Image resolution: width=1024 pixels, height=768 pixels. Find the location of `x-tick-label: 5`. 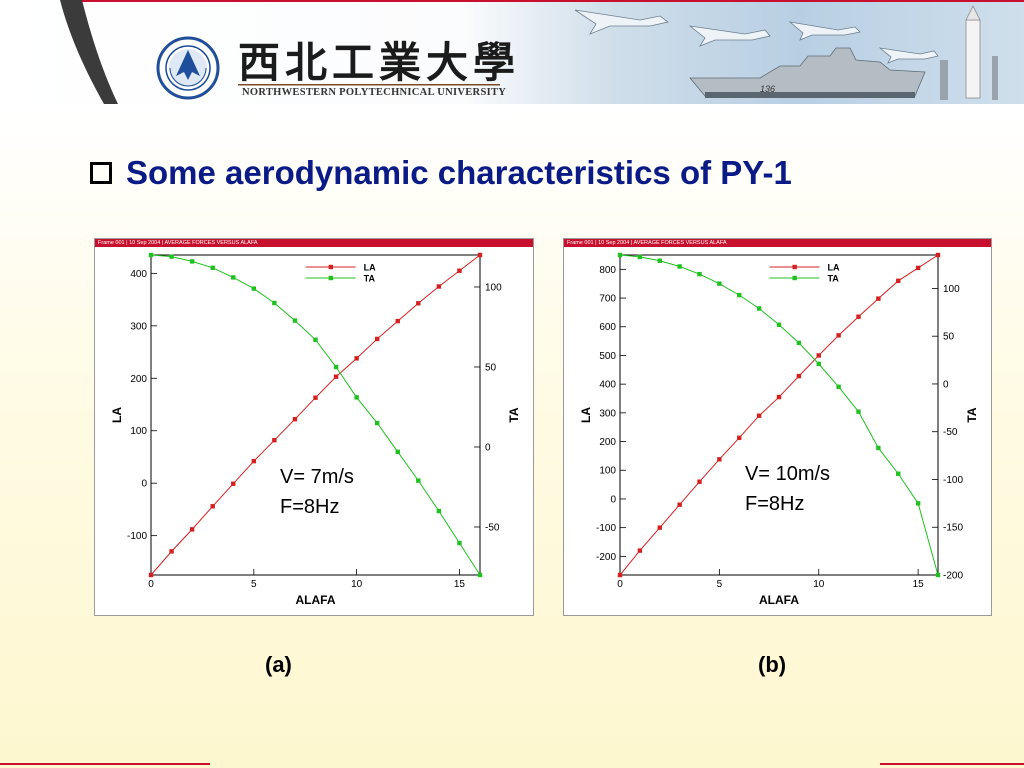

x-tick-label: 5 is located at coordinates (254, 584).